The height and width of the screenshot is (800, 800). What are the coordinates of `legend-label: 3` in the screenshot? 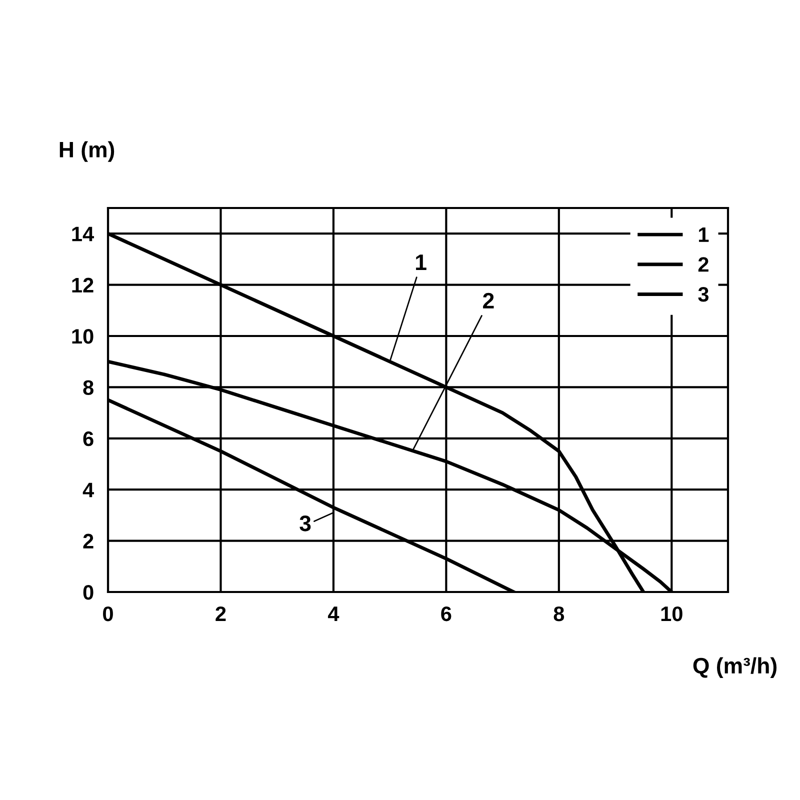 It's located at (703, 294).